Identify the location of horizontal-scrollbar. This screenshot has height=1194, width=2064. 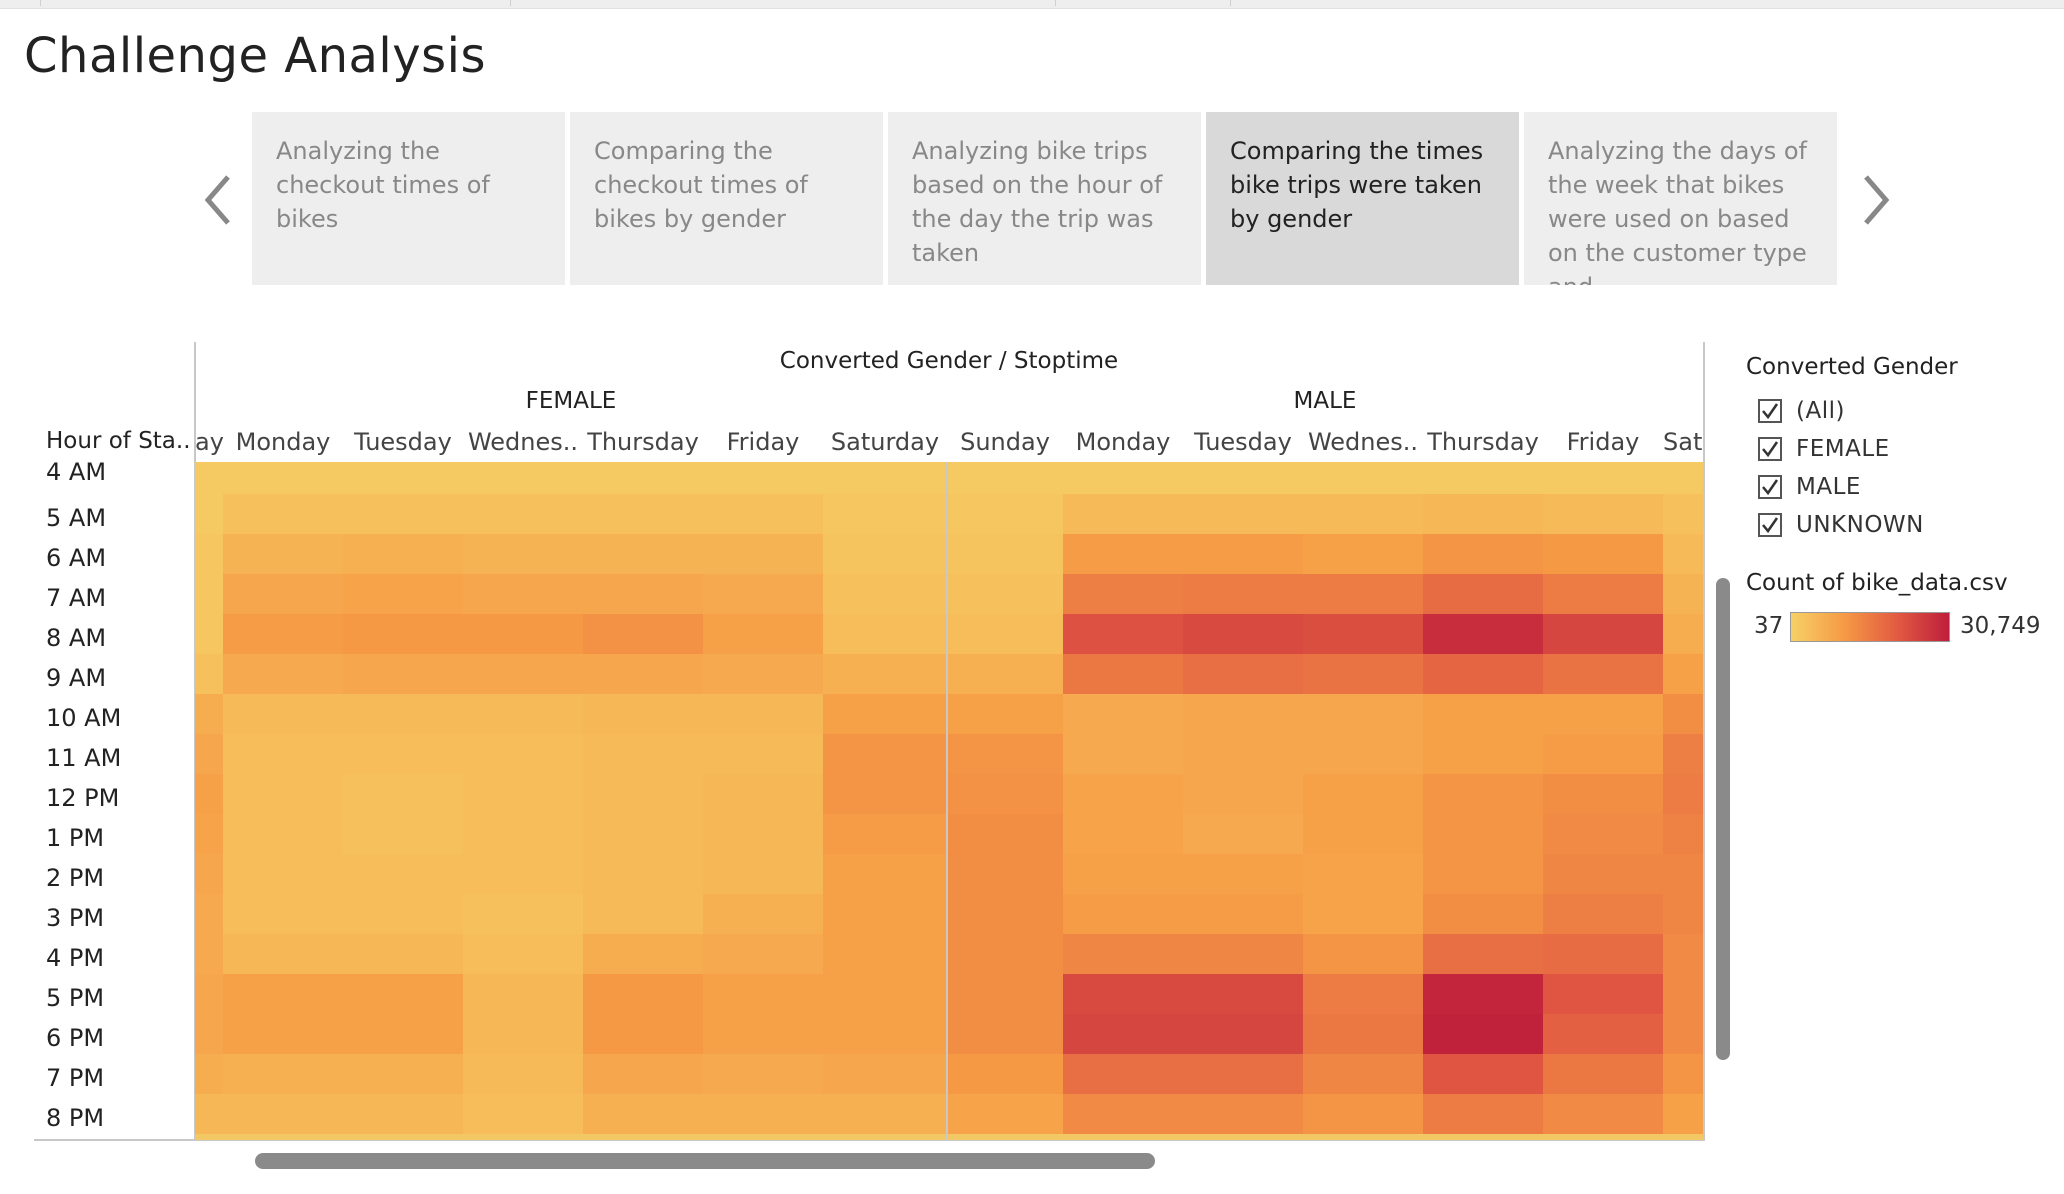
(705, 1161).